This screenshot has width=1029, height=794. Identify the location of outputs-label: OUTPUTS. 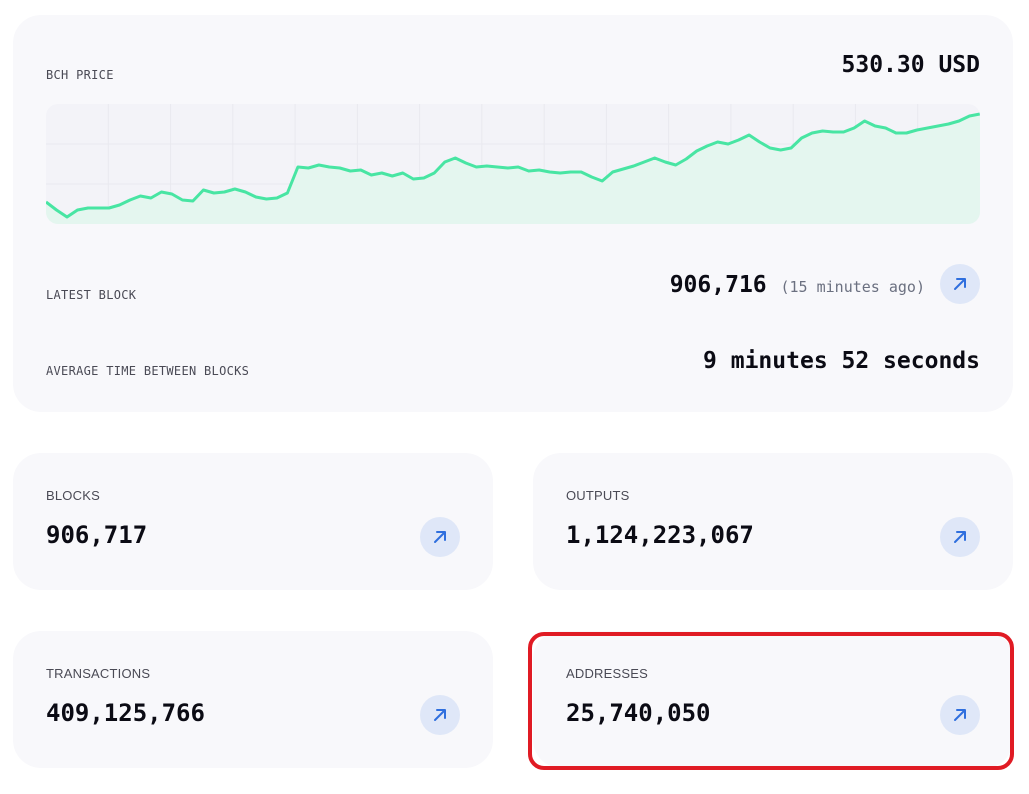
(598, 495).